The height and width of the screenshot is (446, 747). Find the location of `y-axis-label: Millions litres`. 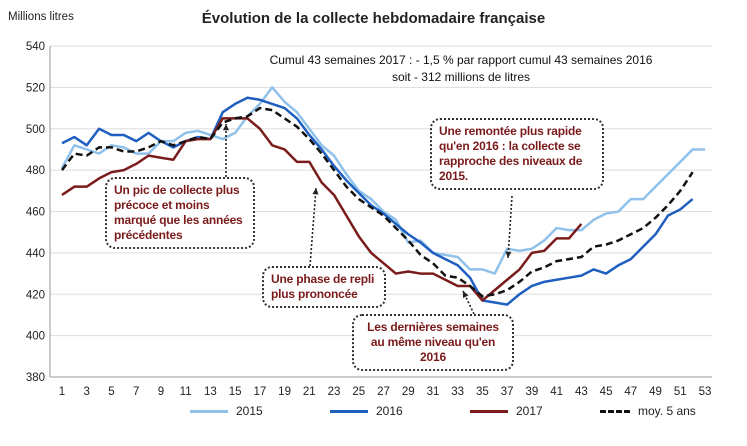

y-axis-label: Millions litres is located at coordinates (41, 17).